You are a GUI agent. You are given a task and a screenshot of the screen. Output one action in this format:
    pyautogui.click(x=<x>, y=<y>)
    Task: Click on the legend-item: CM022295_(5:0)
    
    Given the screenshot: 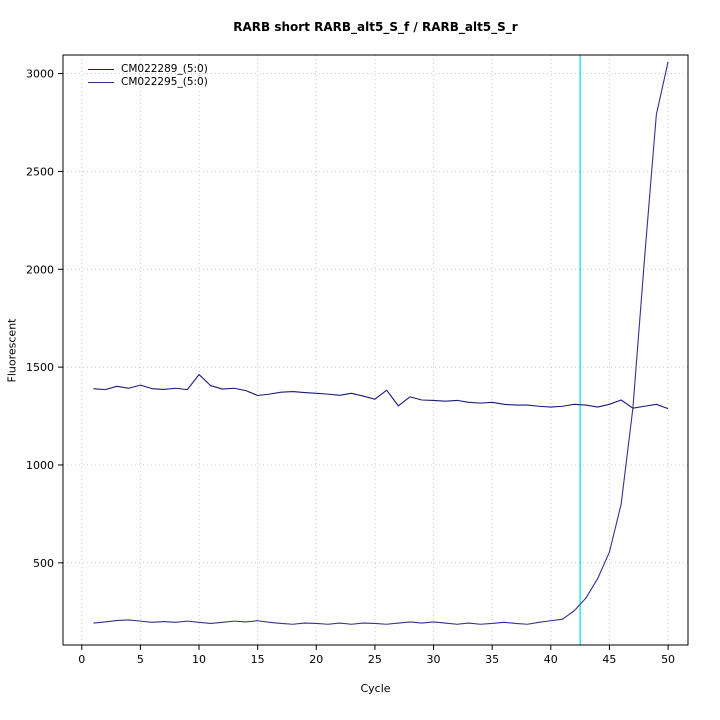 What is the action you would take?
    pyautogui.click(x=148, y=82)
    